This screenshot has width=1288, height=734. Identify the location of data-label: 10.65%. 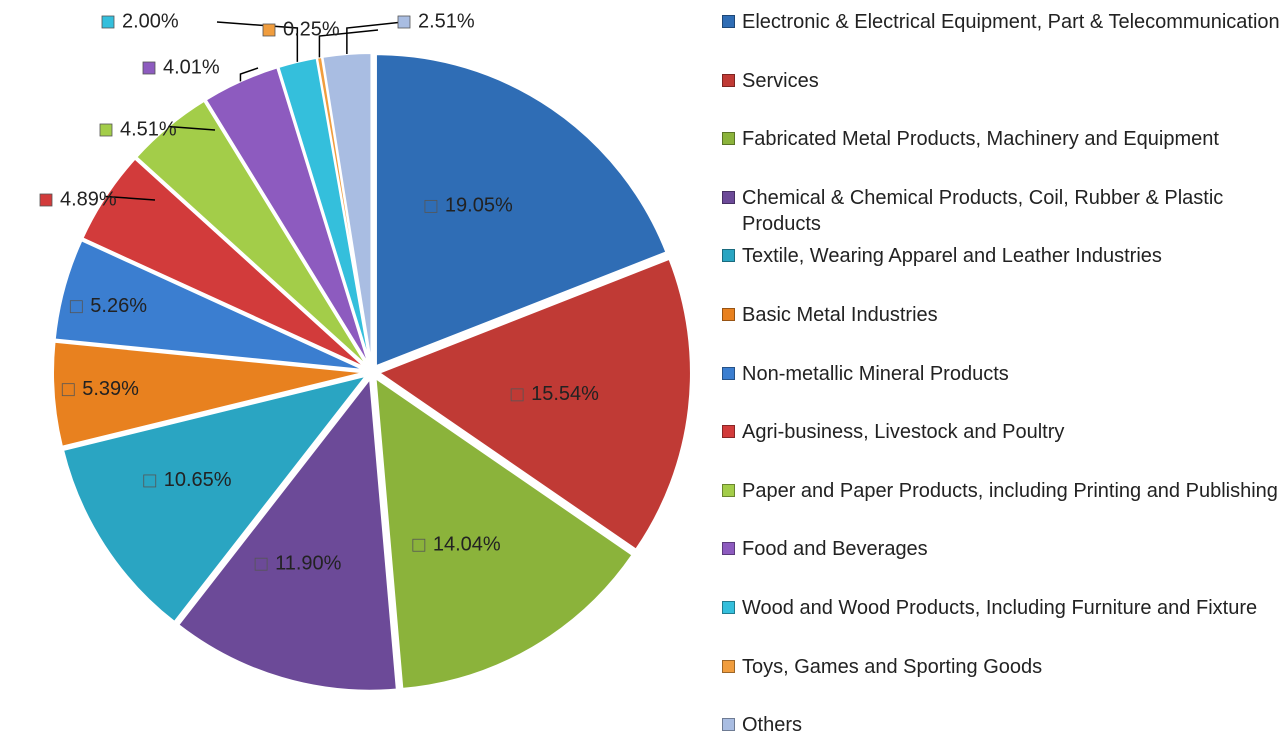
(198, 480).